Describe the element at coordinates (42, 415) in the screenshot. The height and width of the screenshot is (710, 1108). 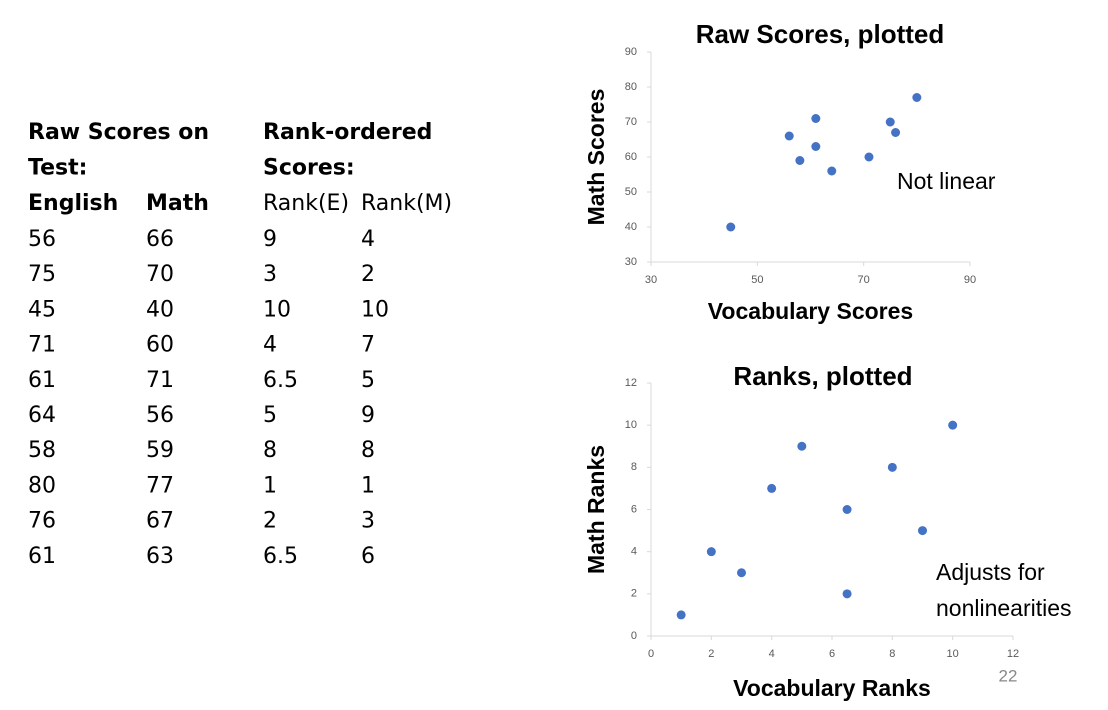
I see `table-cell: 64` at that location.